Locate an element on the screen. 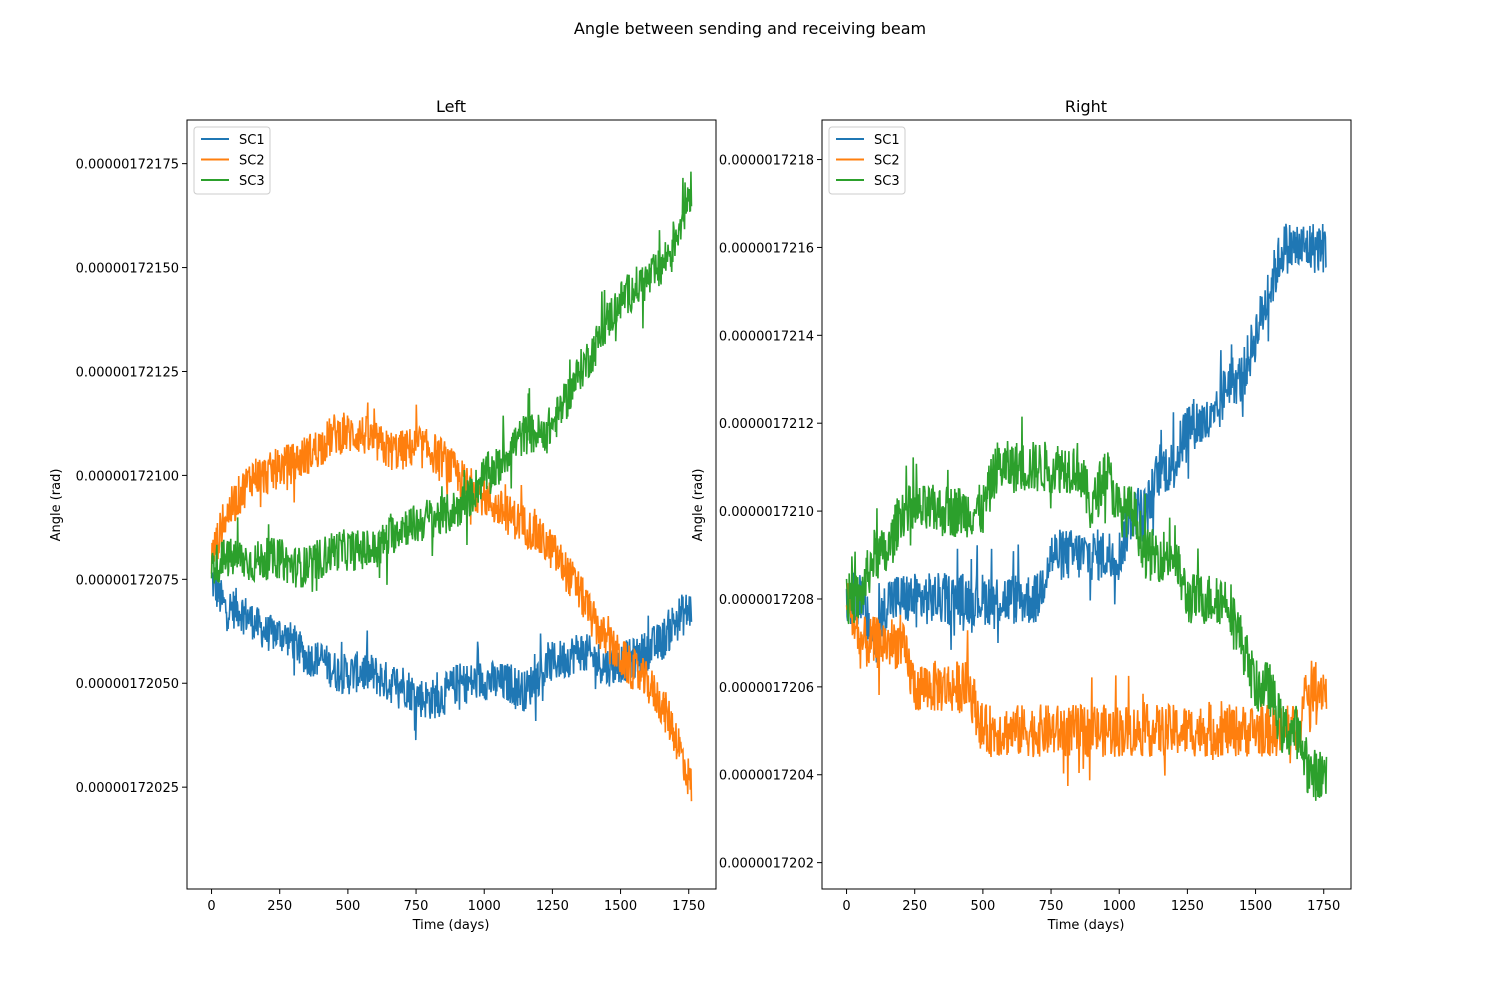 Image resolution: width=1500 pixels, height=1000 pixels. right-legend-label-sc1: SC1 is located at coordinates (887, 140).